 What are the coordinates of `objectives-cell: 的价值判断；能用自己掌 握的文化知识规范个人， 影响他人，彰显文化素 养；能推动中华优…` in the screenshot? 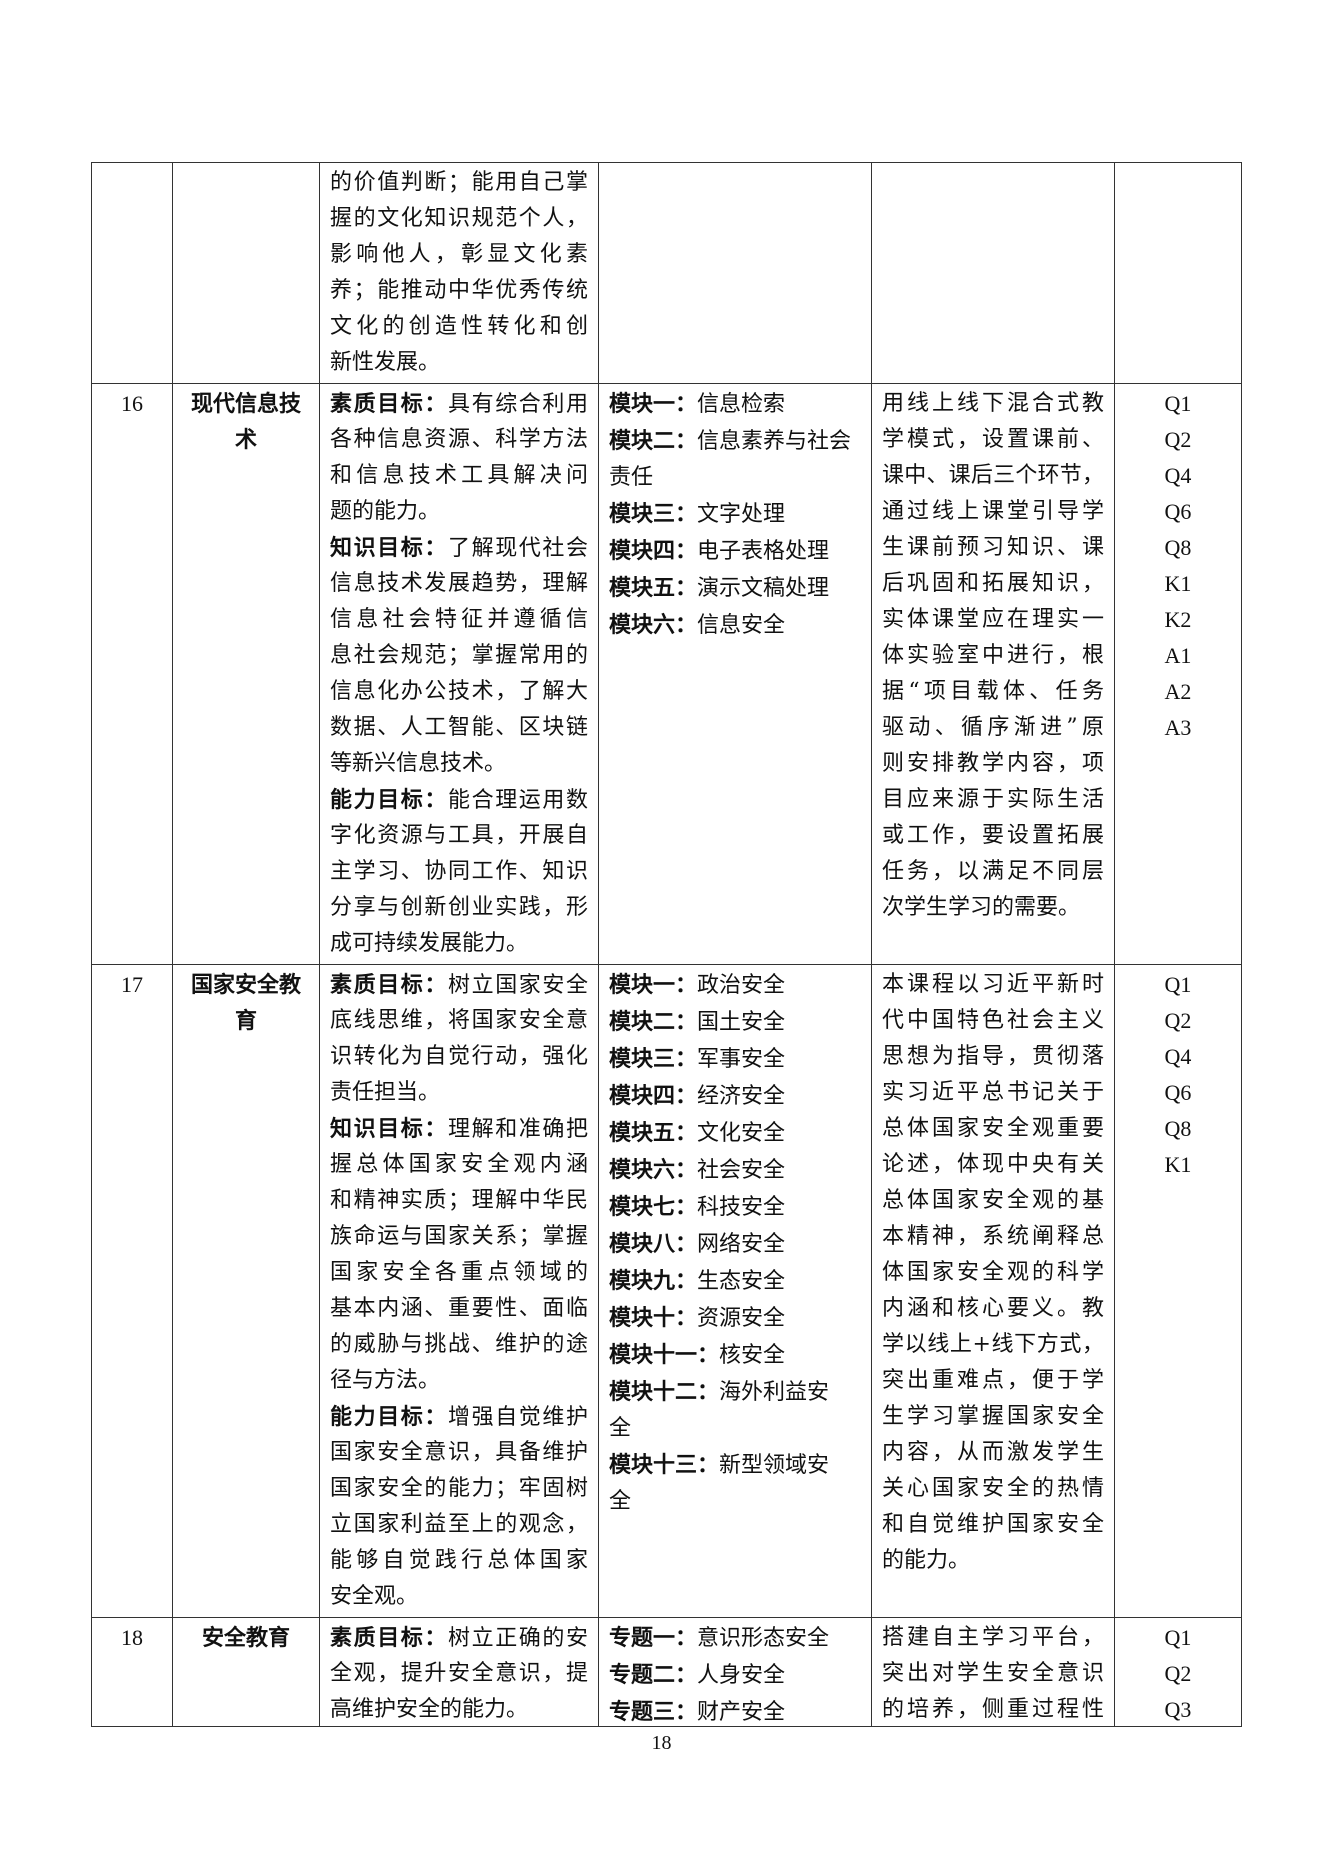 It's located at (459, 273).